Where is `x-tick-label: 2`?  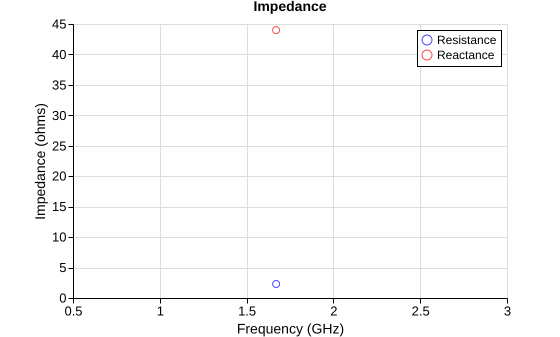
x-tick-label: 2 is located at coordinates (334, 311).